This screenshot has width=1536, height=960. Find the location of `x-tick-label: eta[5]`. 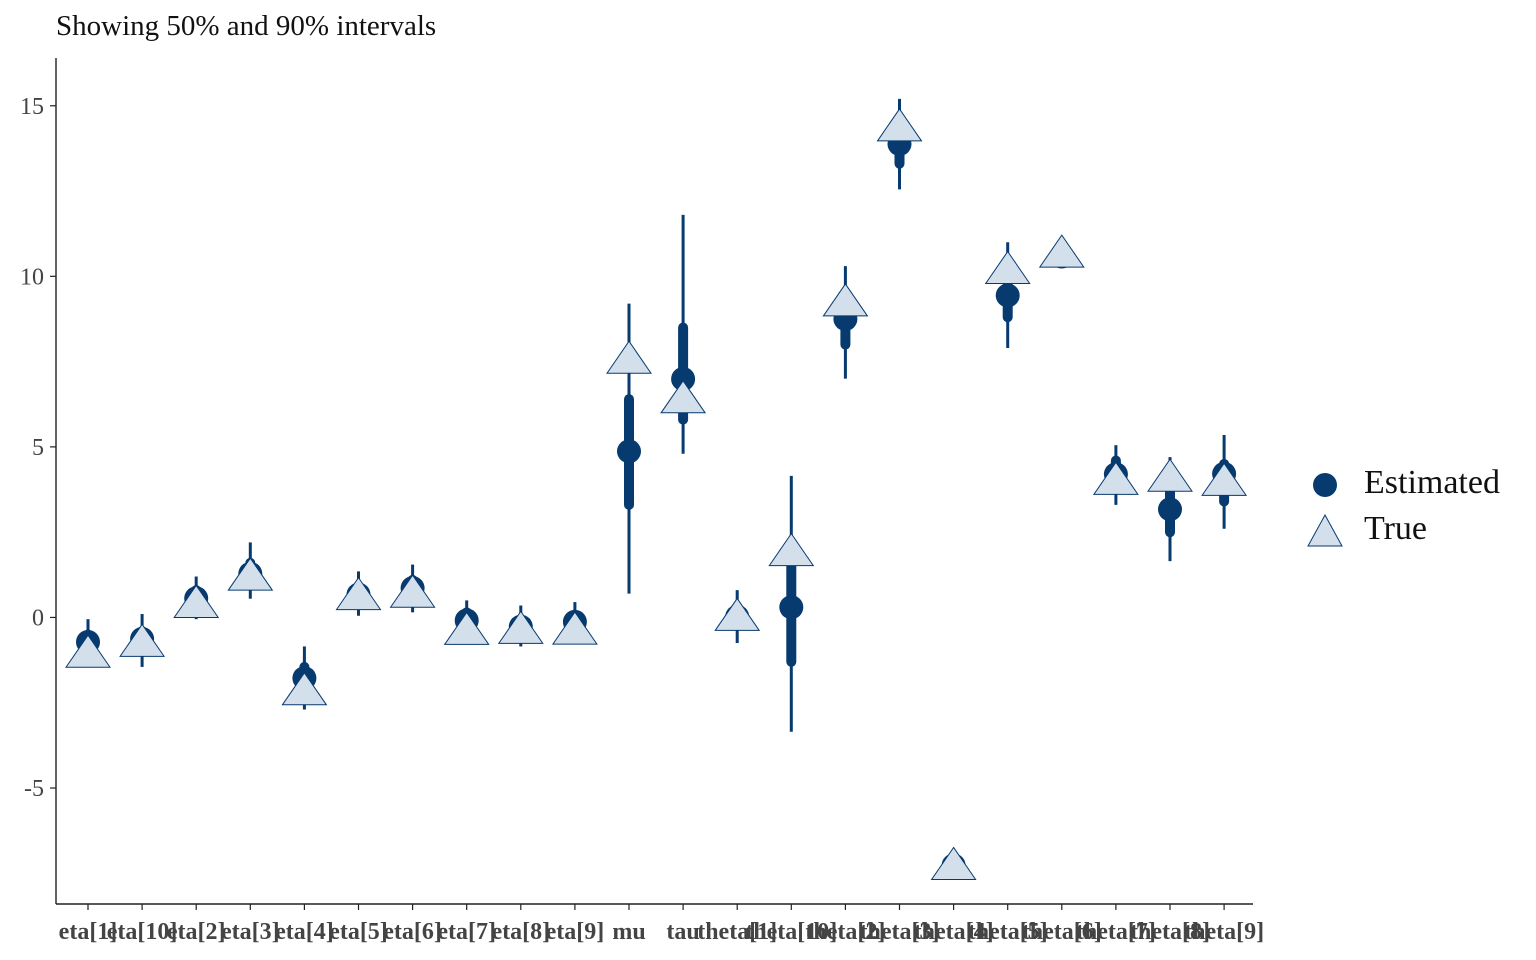

x-tick-label: eta[5] is located at coordinates (358, 932).